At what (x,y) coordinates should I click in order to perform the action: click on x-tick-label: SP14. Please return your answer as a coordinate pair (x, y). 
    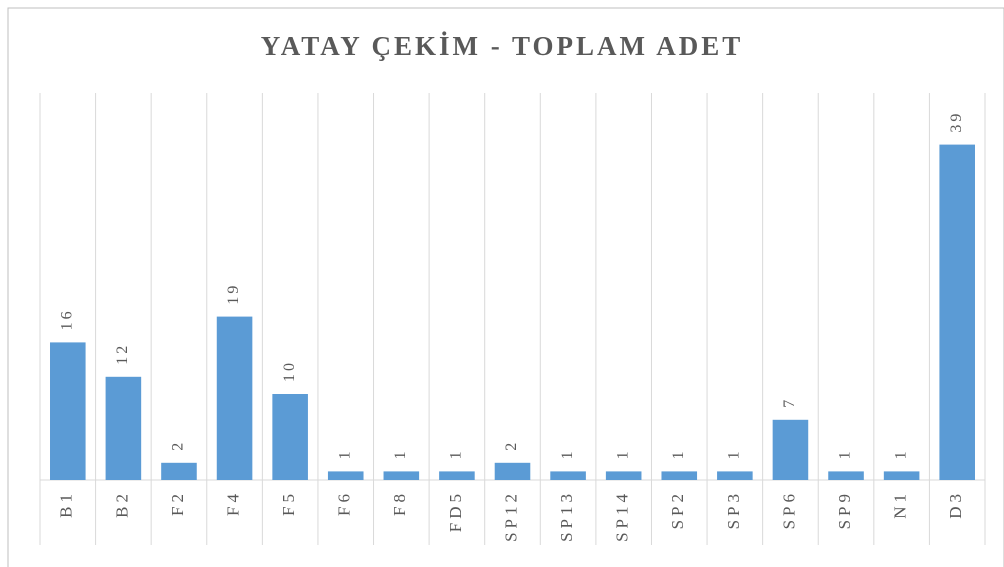
    Looking at the image, I should click on (622, 516).